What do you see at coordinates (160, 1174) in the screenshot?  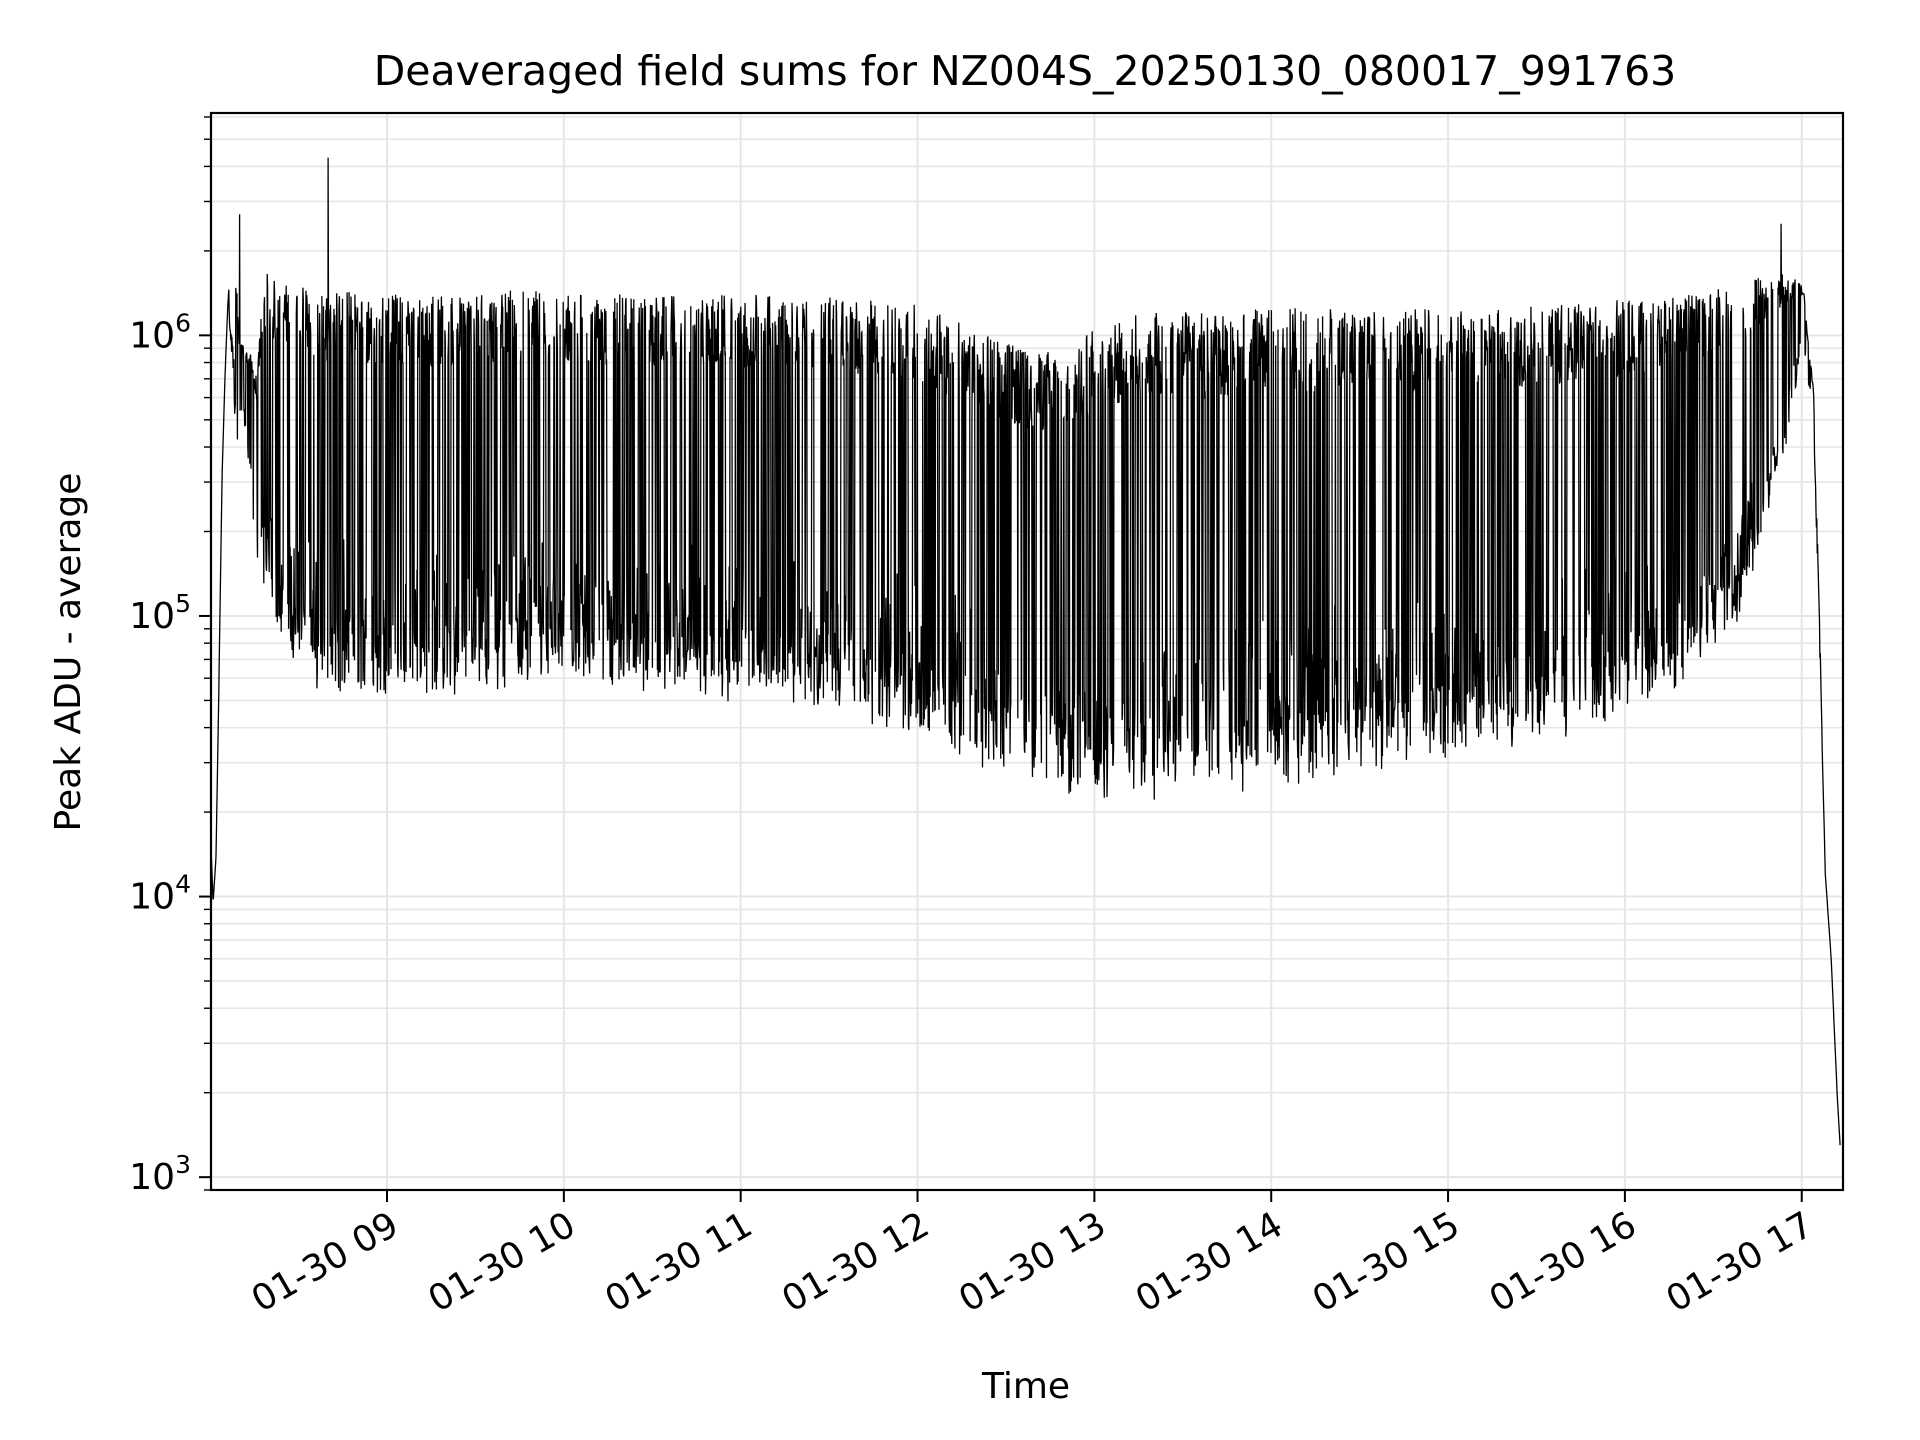 I see `y-tick-label-0: 10³` at bounding box center [160, 1174].